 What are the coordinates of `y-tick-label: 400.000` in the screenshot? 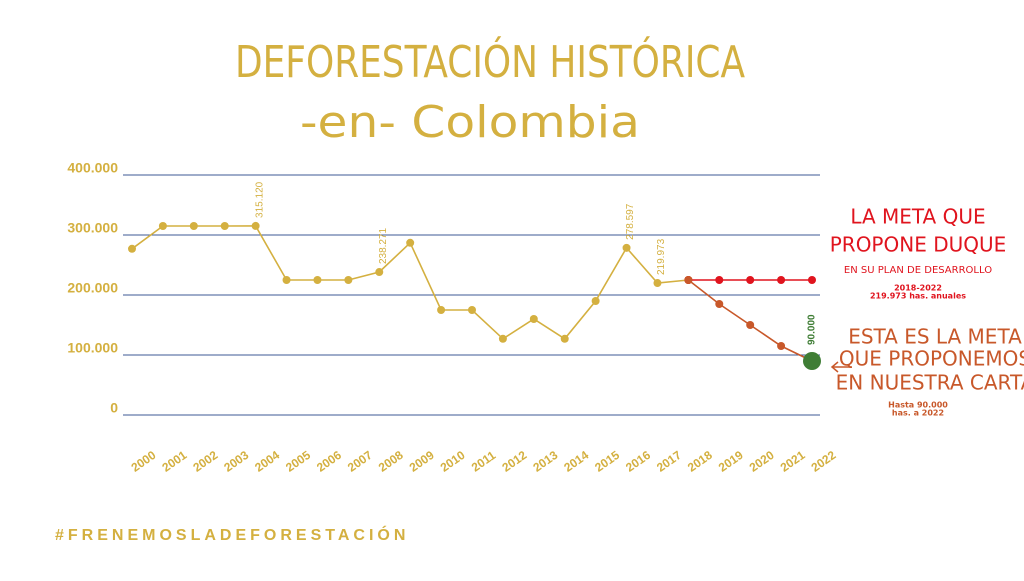 It's located at (92, 168).